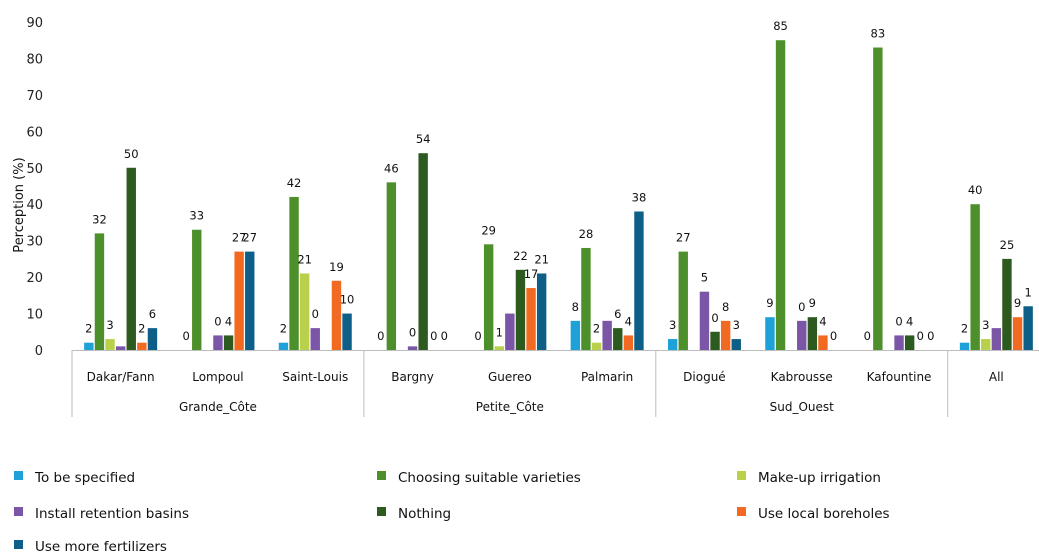  Describe the element at coordinates (101, 547) in the screenshot. I see `legend-label: Use more fertilizers` at that location.